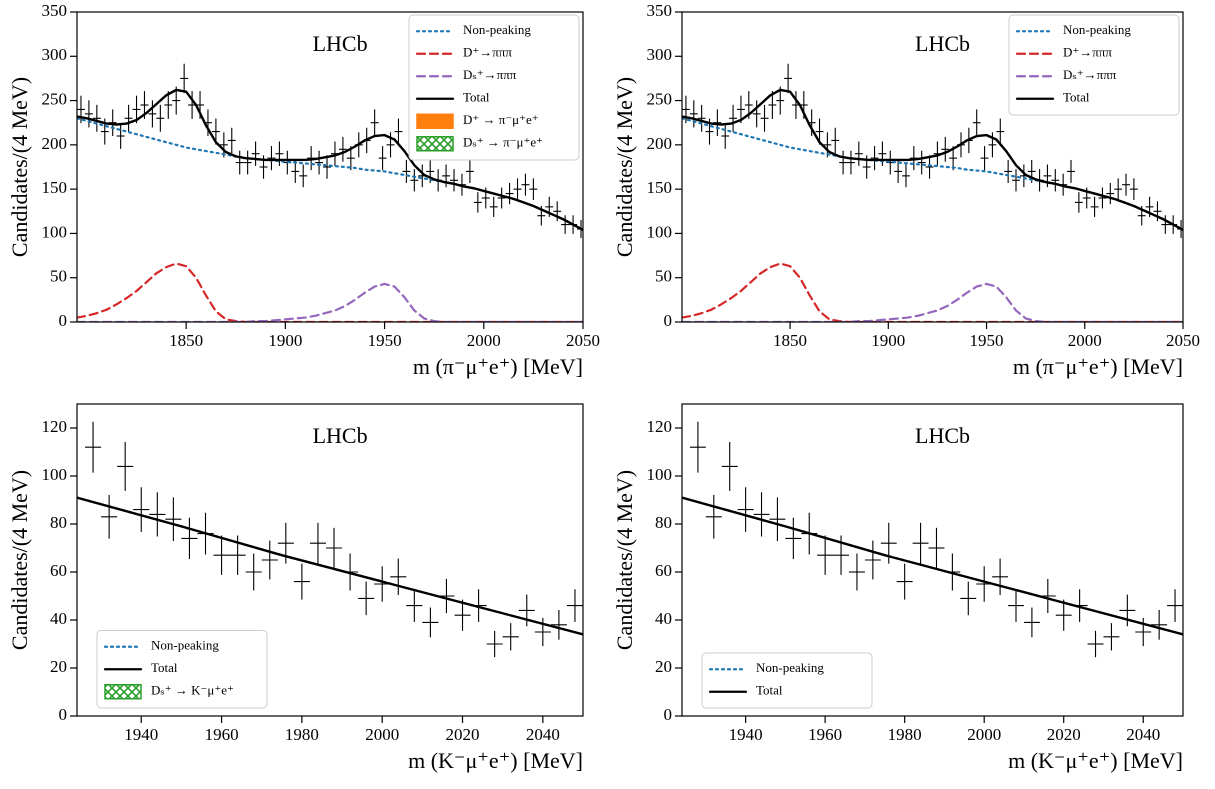 This screenshot has width=1215, height=789. Describe the element at coordinates (501, 119) in the screenshot. I see `legend-label: D⁺ → π⁻μ⁺e⁺` at that location.